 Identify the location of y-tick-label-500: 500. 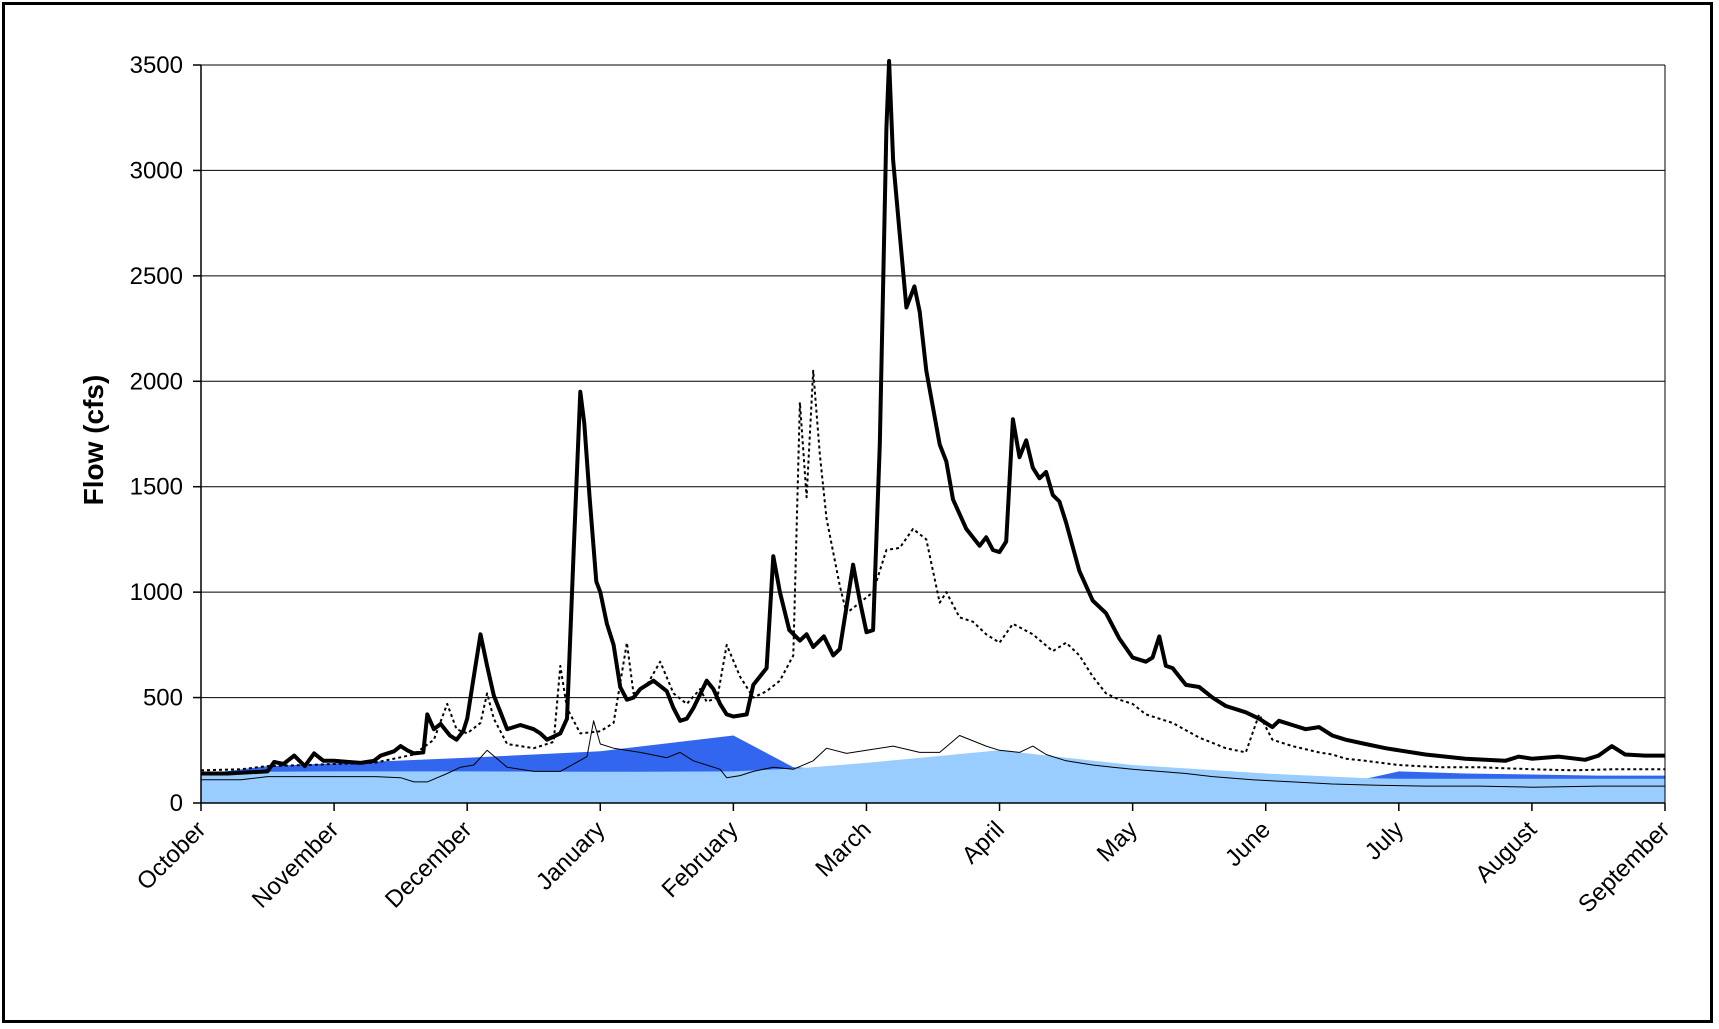
(163, 698).